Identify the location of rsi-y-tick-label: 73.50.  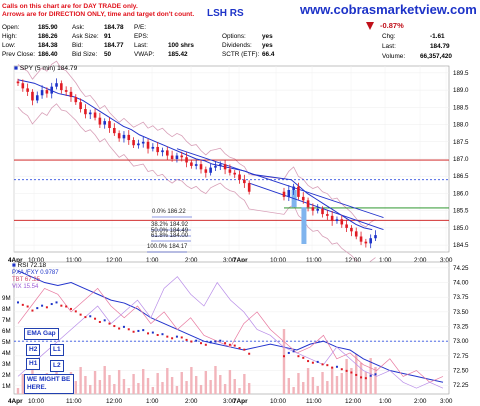
(461, 312).